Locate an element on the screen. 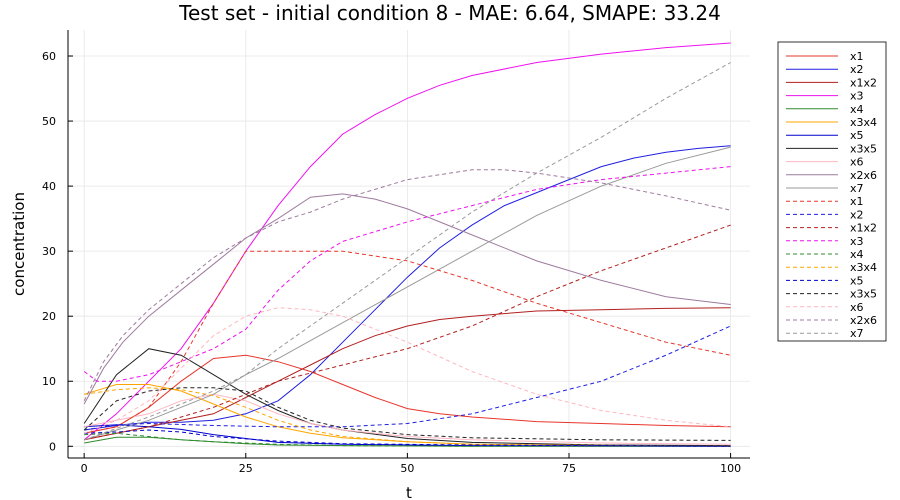 This screenshot has height=500, width=900. series-line-x5-predicted is located at coordinates (407, 438).